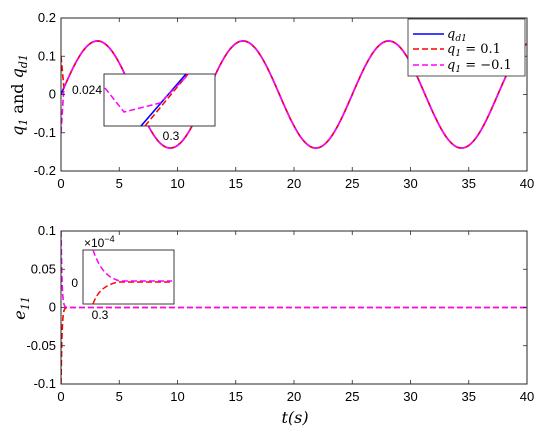 This screenshot has height=435, width=550. I want to click on bottom-inset-line-q1-neg, so click(132, 265).